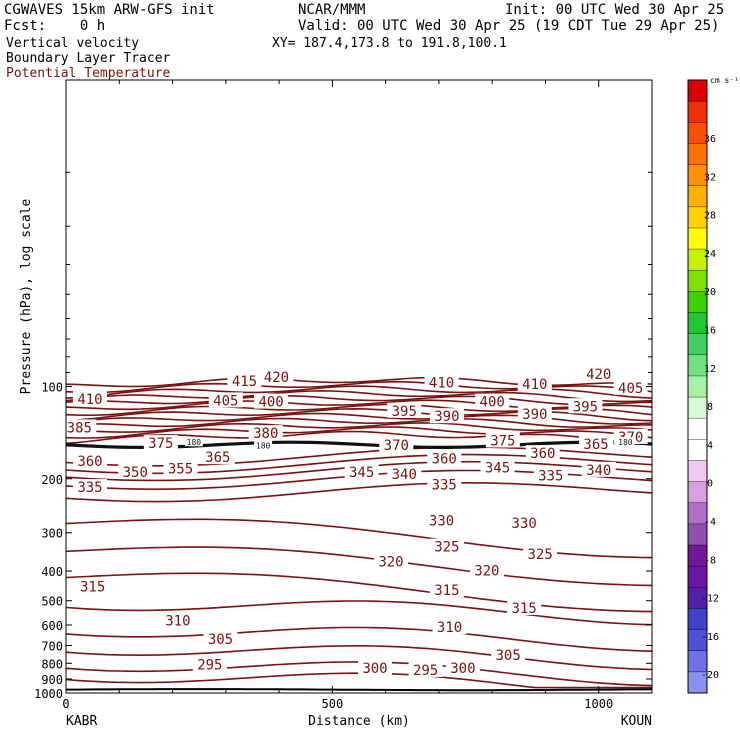 Image resolution: width=740 pixels, height=740 pixels. What do you see at coordinates (55, 26) in the screenshot?
I see `forecast-hour: Fcst: 0 h` at bounding box center [55, 26].